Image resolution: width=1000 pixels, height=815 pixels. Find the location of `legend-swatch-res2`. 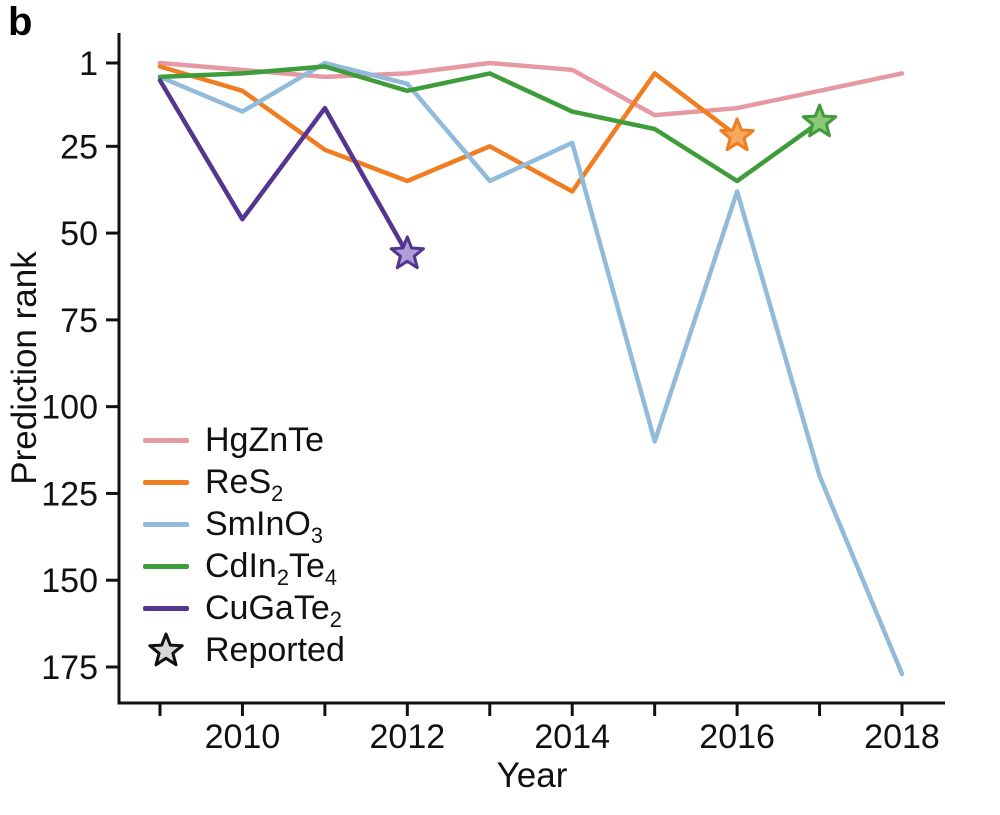

legend-swatch-res2 is located at coordinates (166, 482).